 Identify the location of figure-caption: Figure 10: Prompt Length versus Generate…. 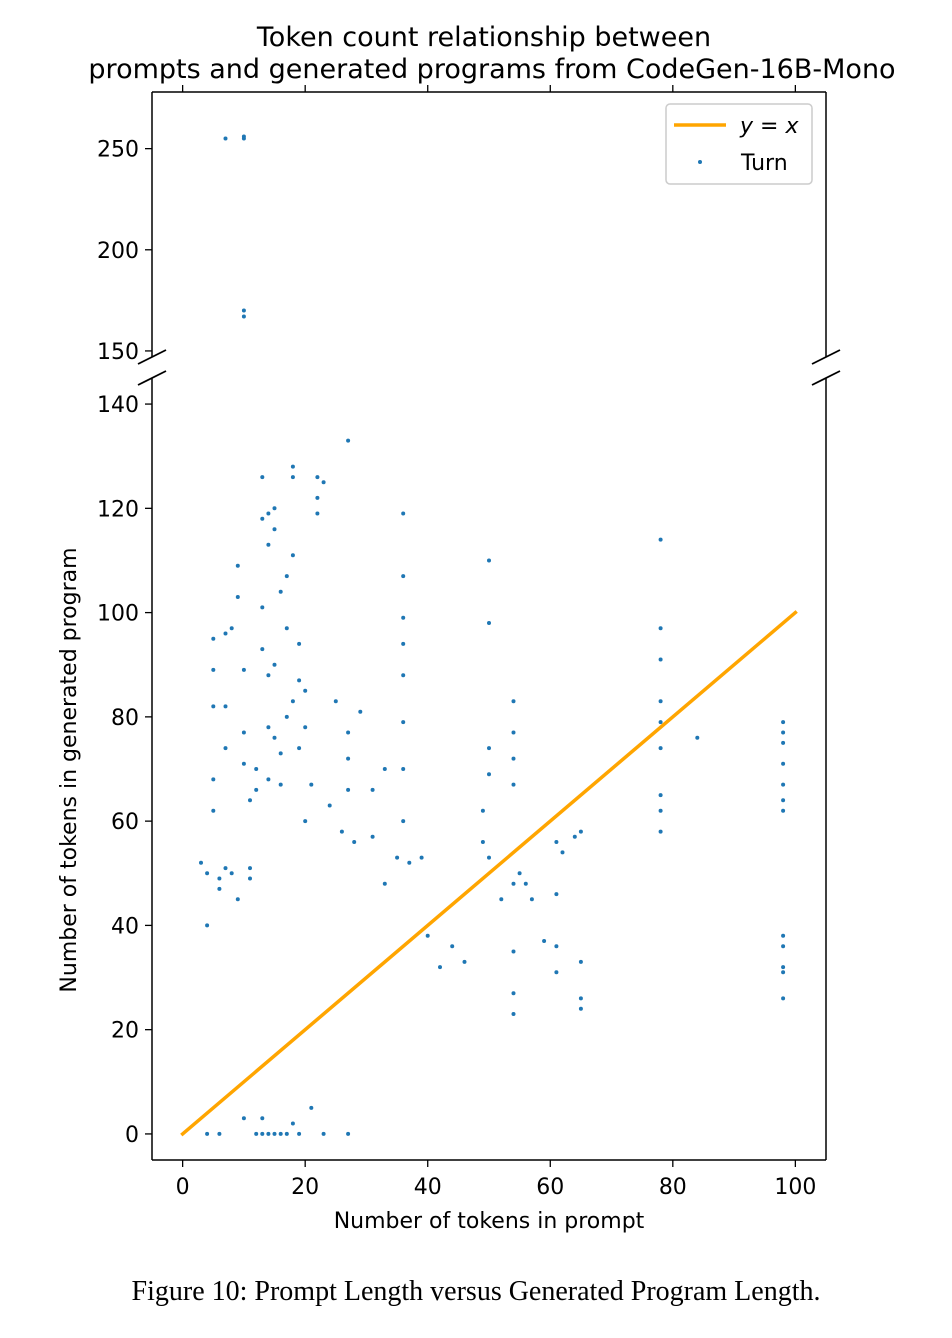
(476, 1291).